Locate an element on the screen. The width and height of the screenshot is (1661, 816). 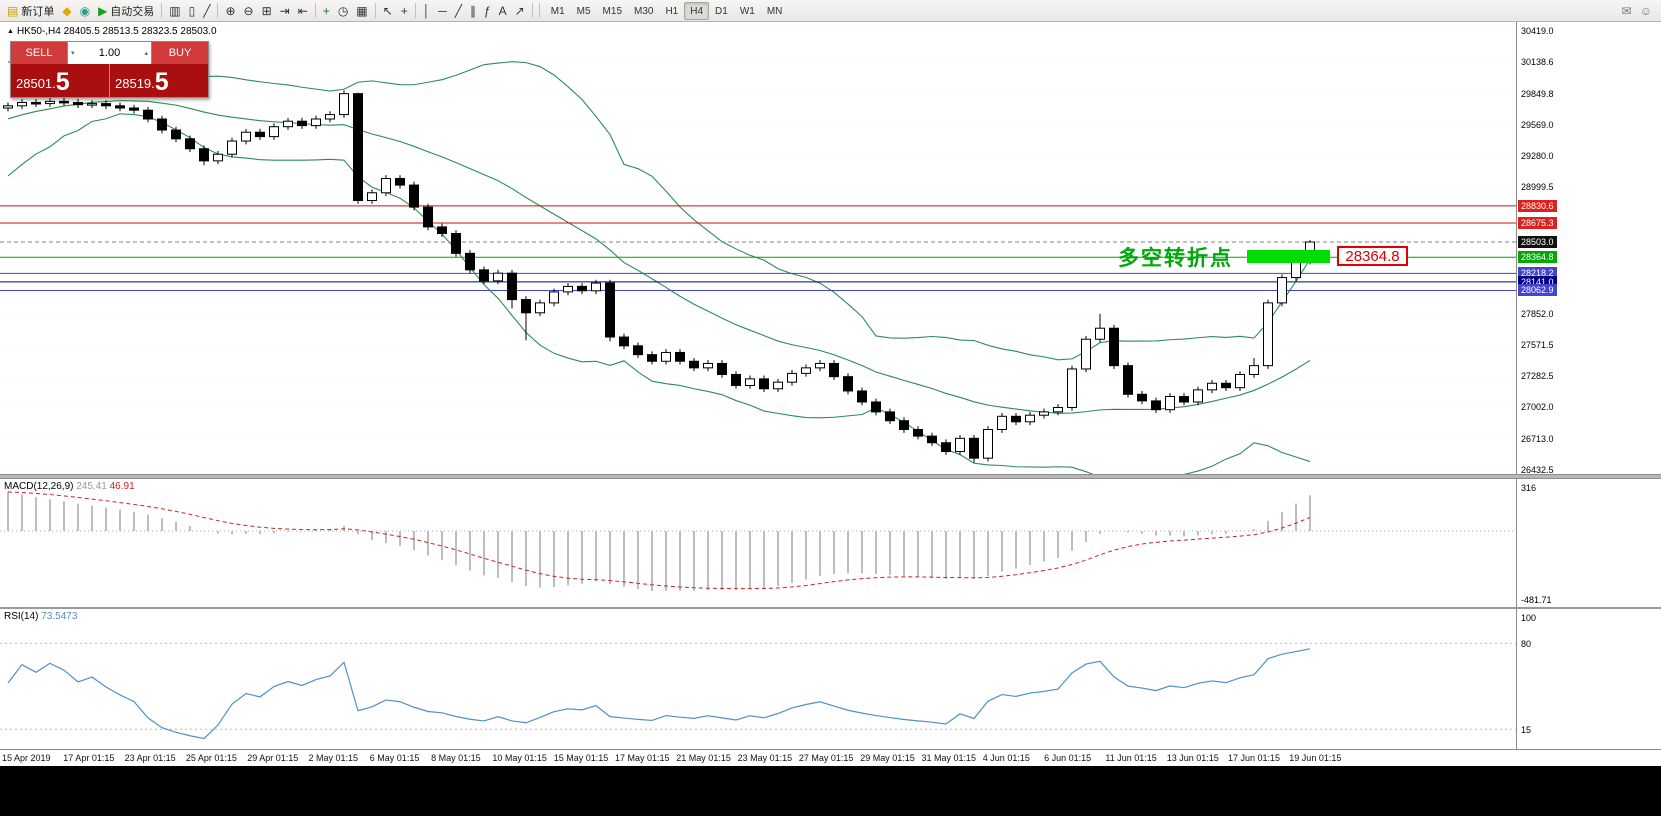
timeframe-mn: MN is located at coordinates (774, 11).